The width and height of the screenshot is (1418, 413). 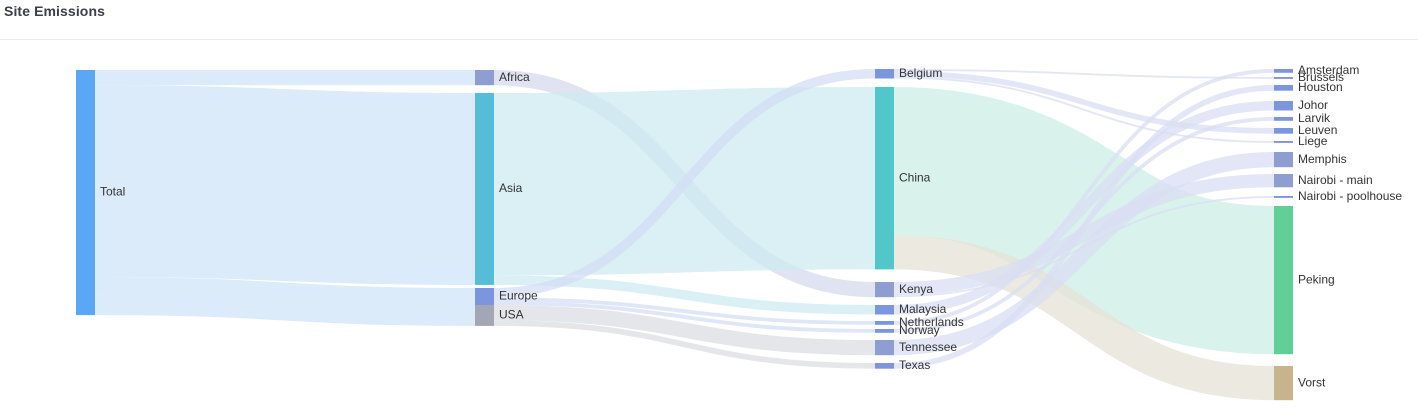 I want to click on node-label-larvik: Larvik, so click(x=1314, y=118).